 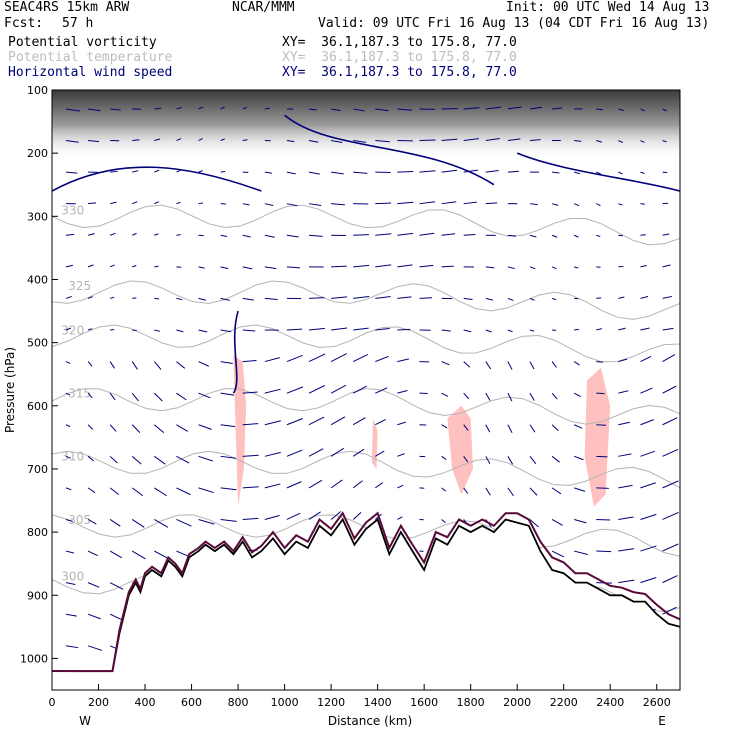 What do you see at coordinates (37, 279) in the screenshot?
I see `y-tick-label-3: 400` at bounding box center [37, 279].